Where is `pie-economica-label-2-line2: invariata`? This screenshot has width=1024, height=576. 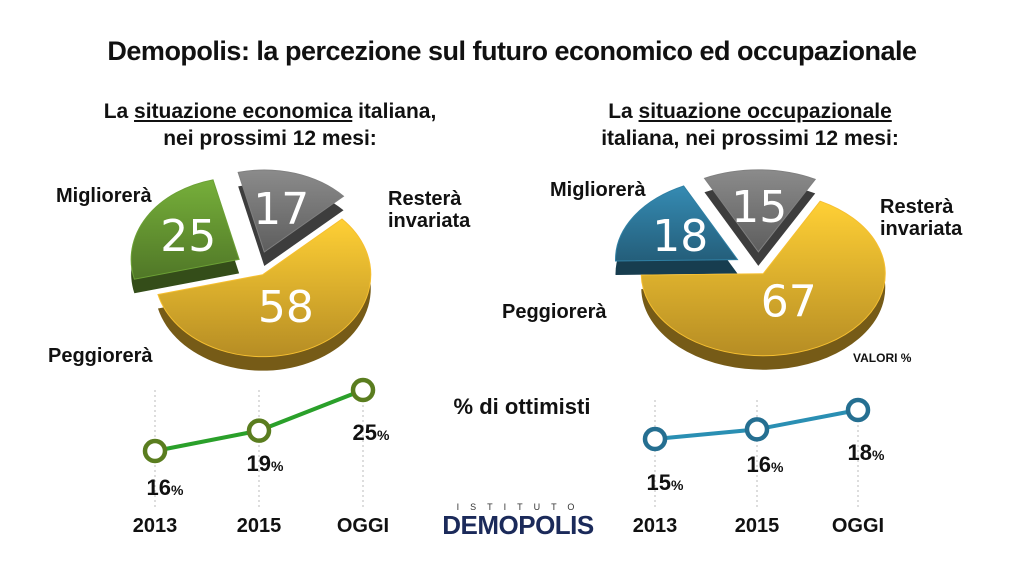 pie-economica-label-2-line2: invariata is located at coordinates (429, 221).